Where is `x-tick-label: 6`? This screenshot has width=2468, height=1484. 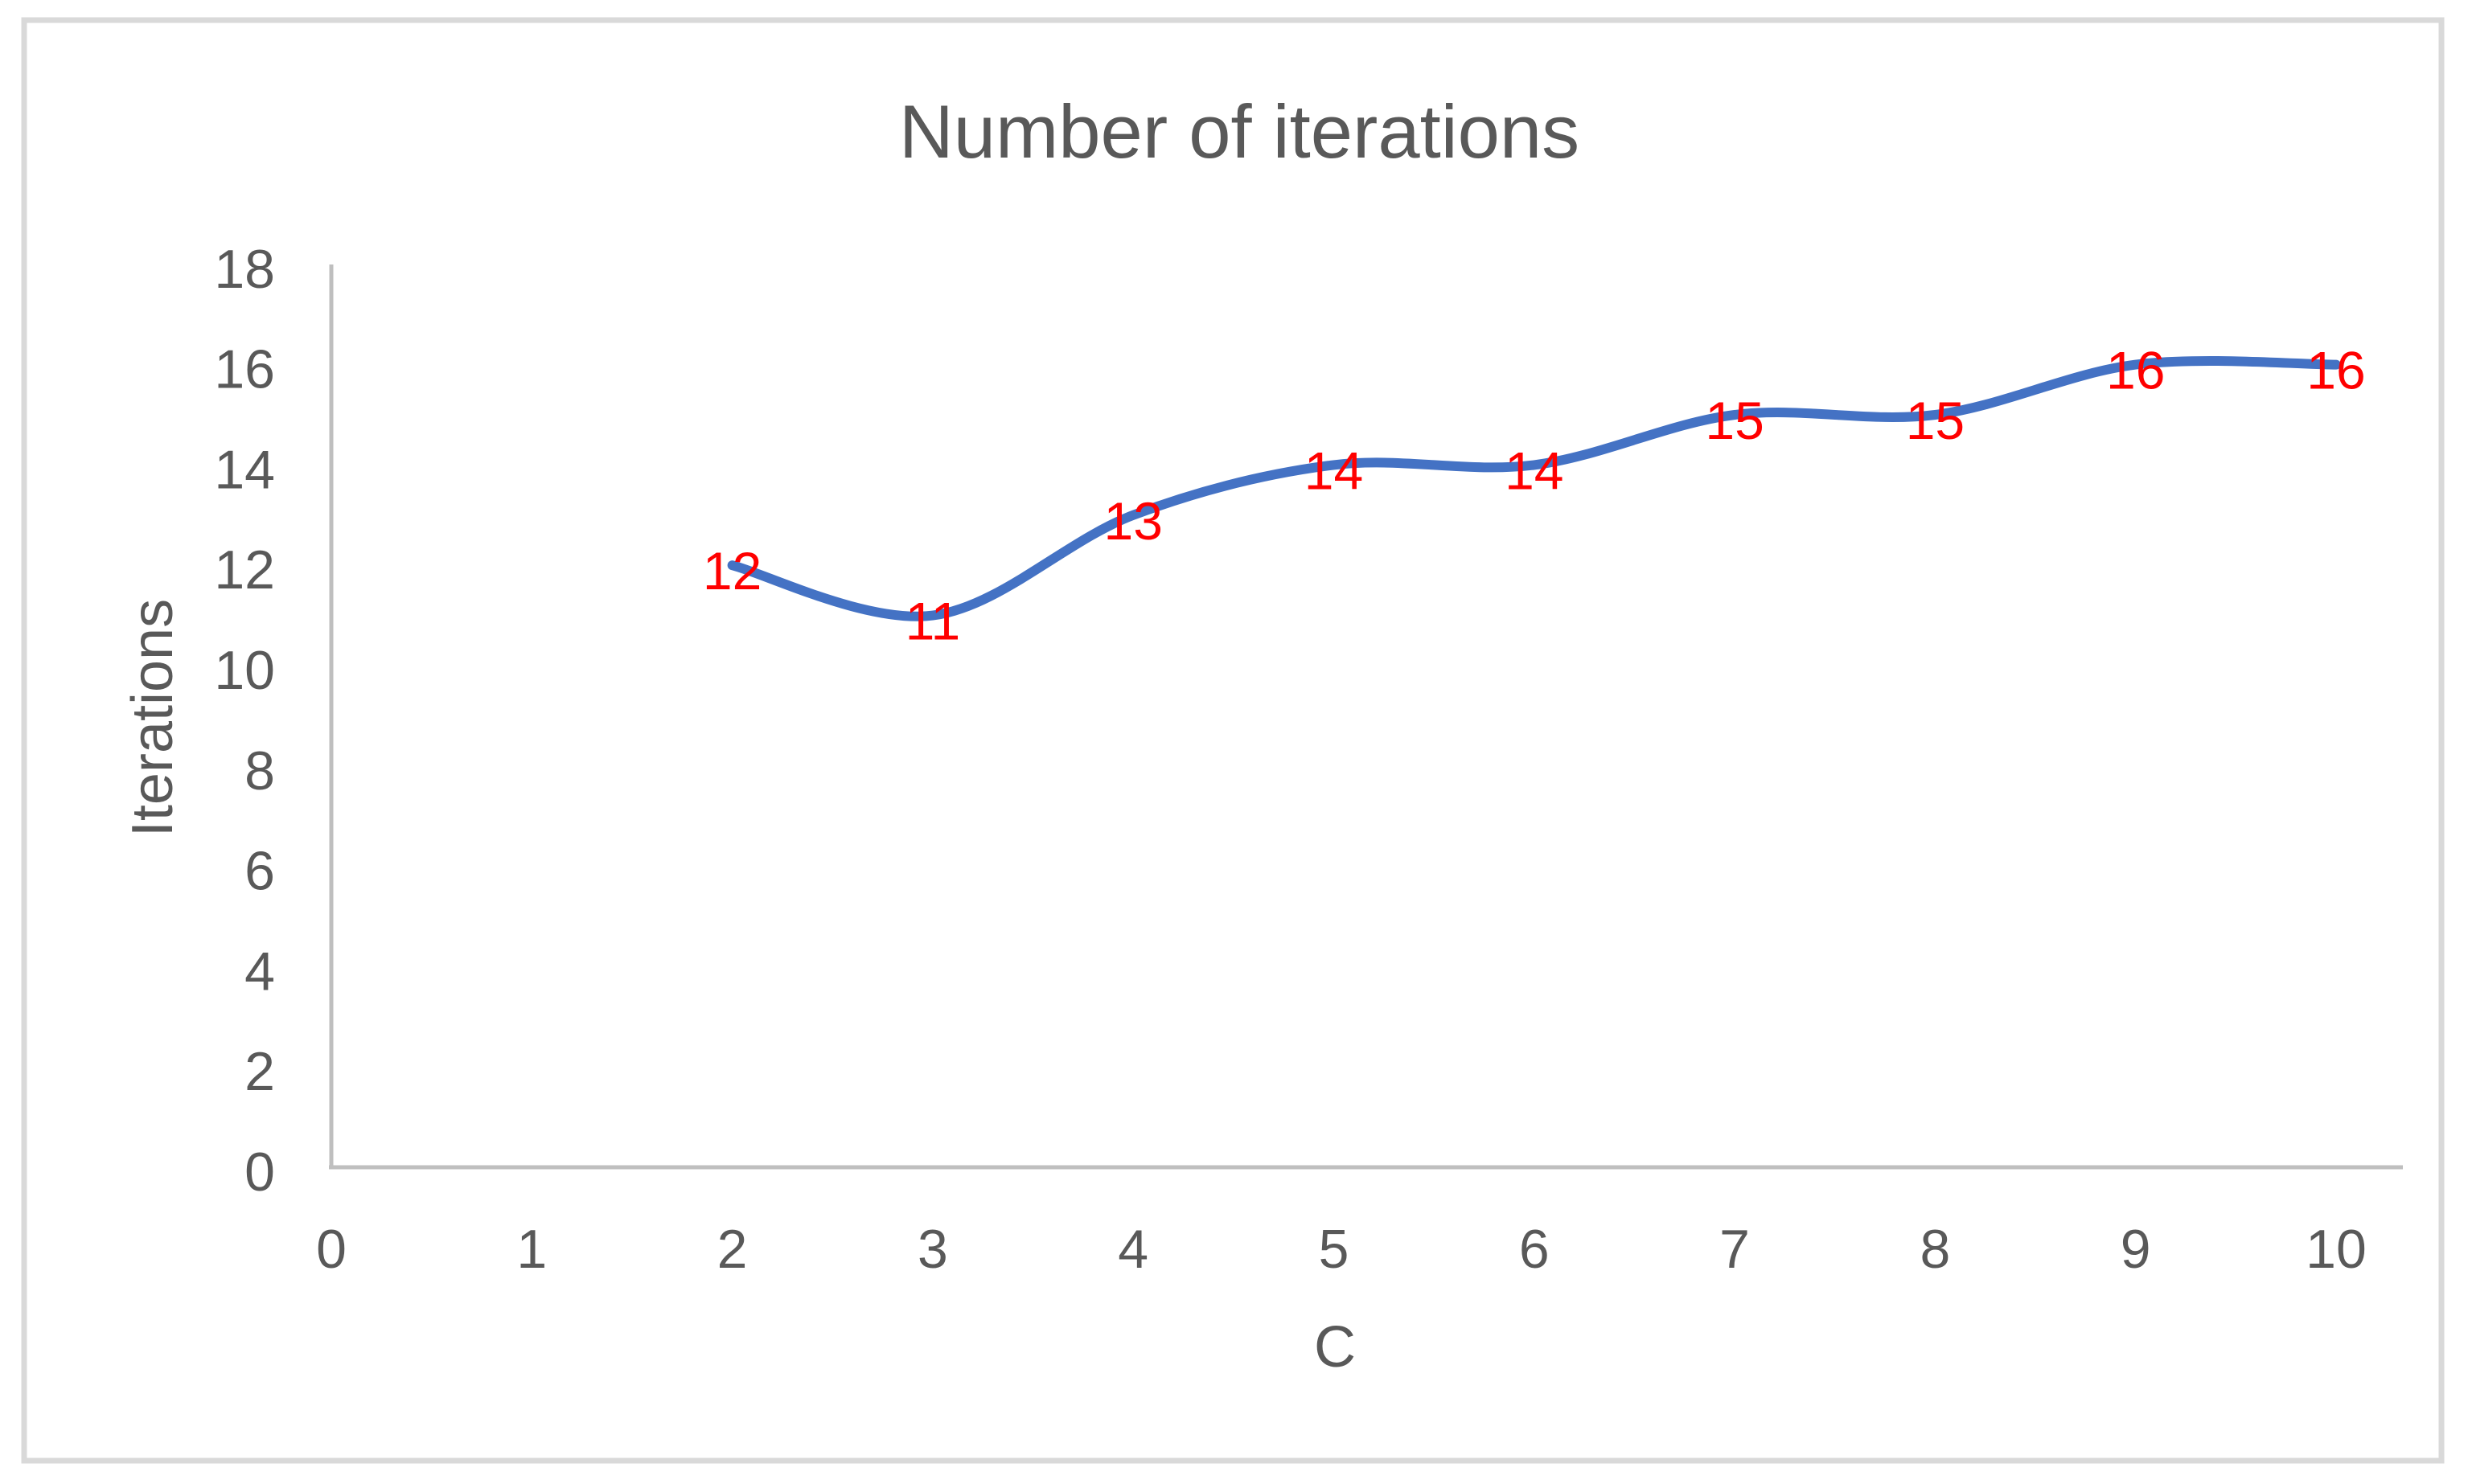
x-tick-label: 6 is located at coordinates (1534, 1250).